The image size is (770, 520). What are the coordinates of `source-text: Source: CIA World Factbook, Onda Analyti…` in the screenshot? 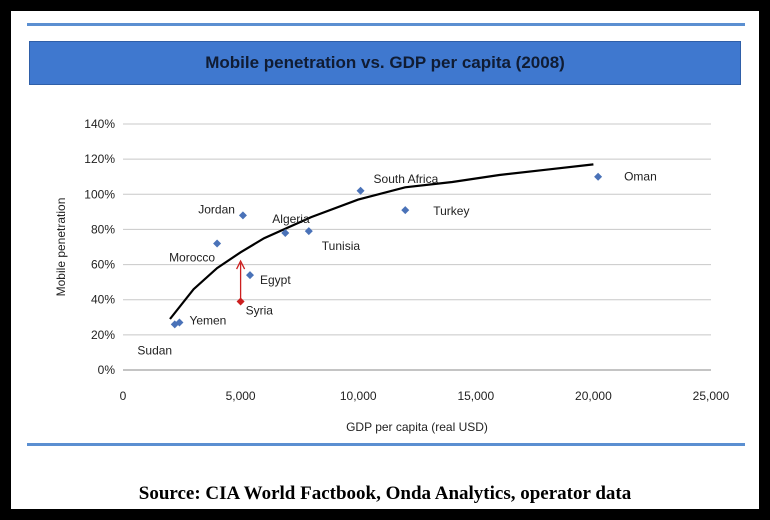 It's located at (385, 493).